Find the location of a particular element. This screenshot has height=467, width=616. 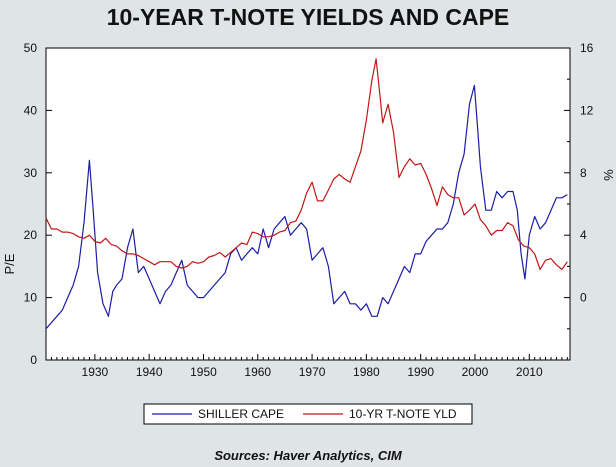

y-axis-left-title: P/E is located at coordinates (9, 263).